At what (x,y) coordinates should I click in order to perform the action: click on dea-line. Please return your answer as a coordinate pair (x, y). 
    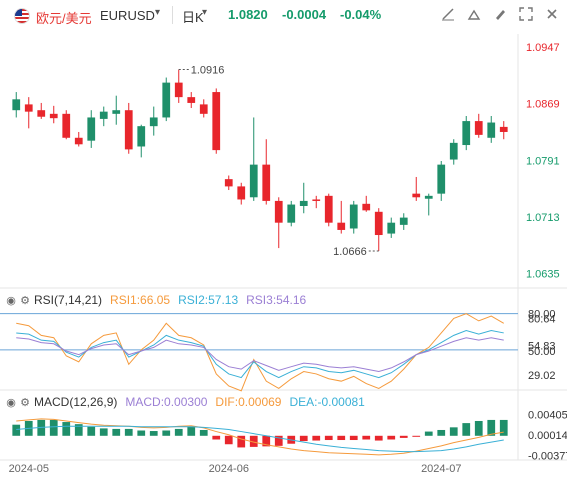
    Looking at the image, I should click on (260, 439).